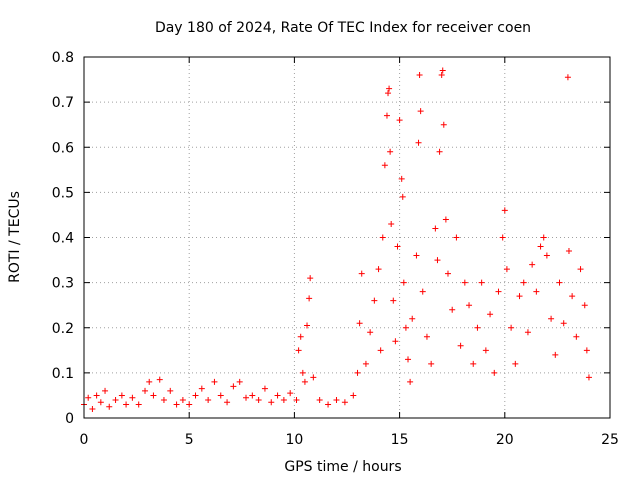  I want to click on y-tick-label: 0.5, so click(63, 193).